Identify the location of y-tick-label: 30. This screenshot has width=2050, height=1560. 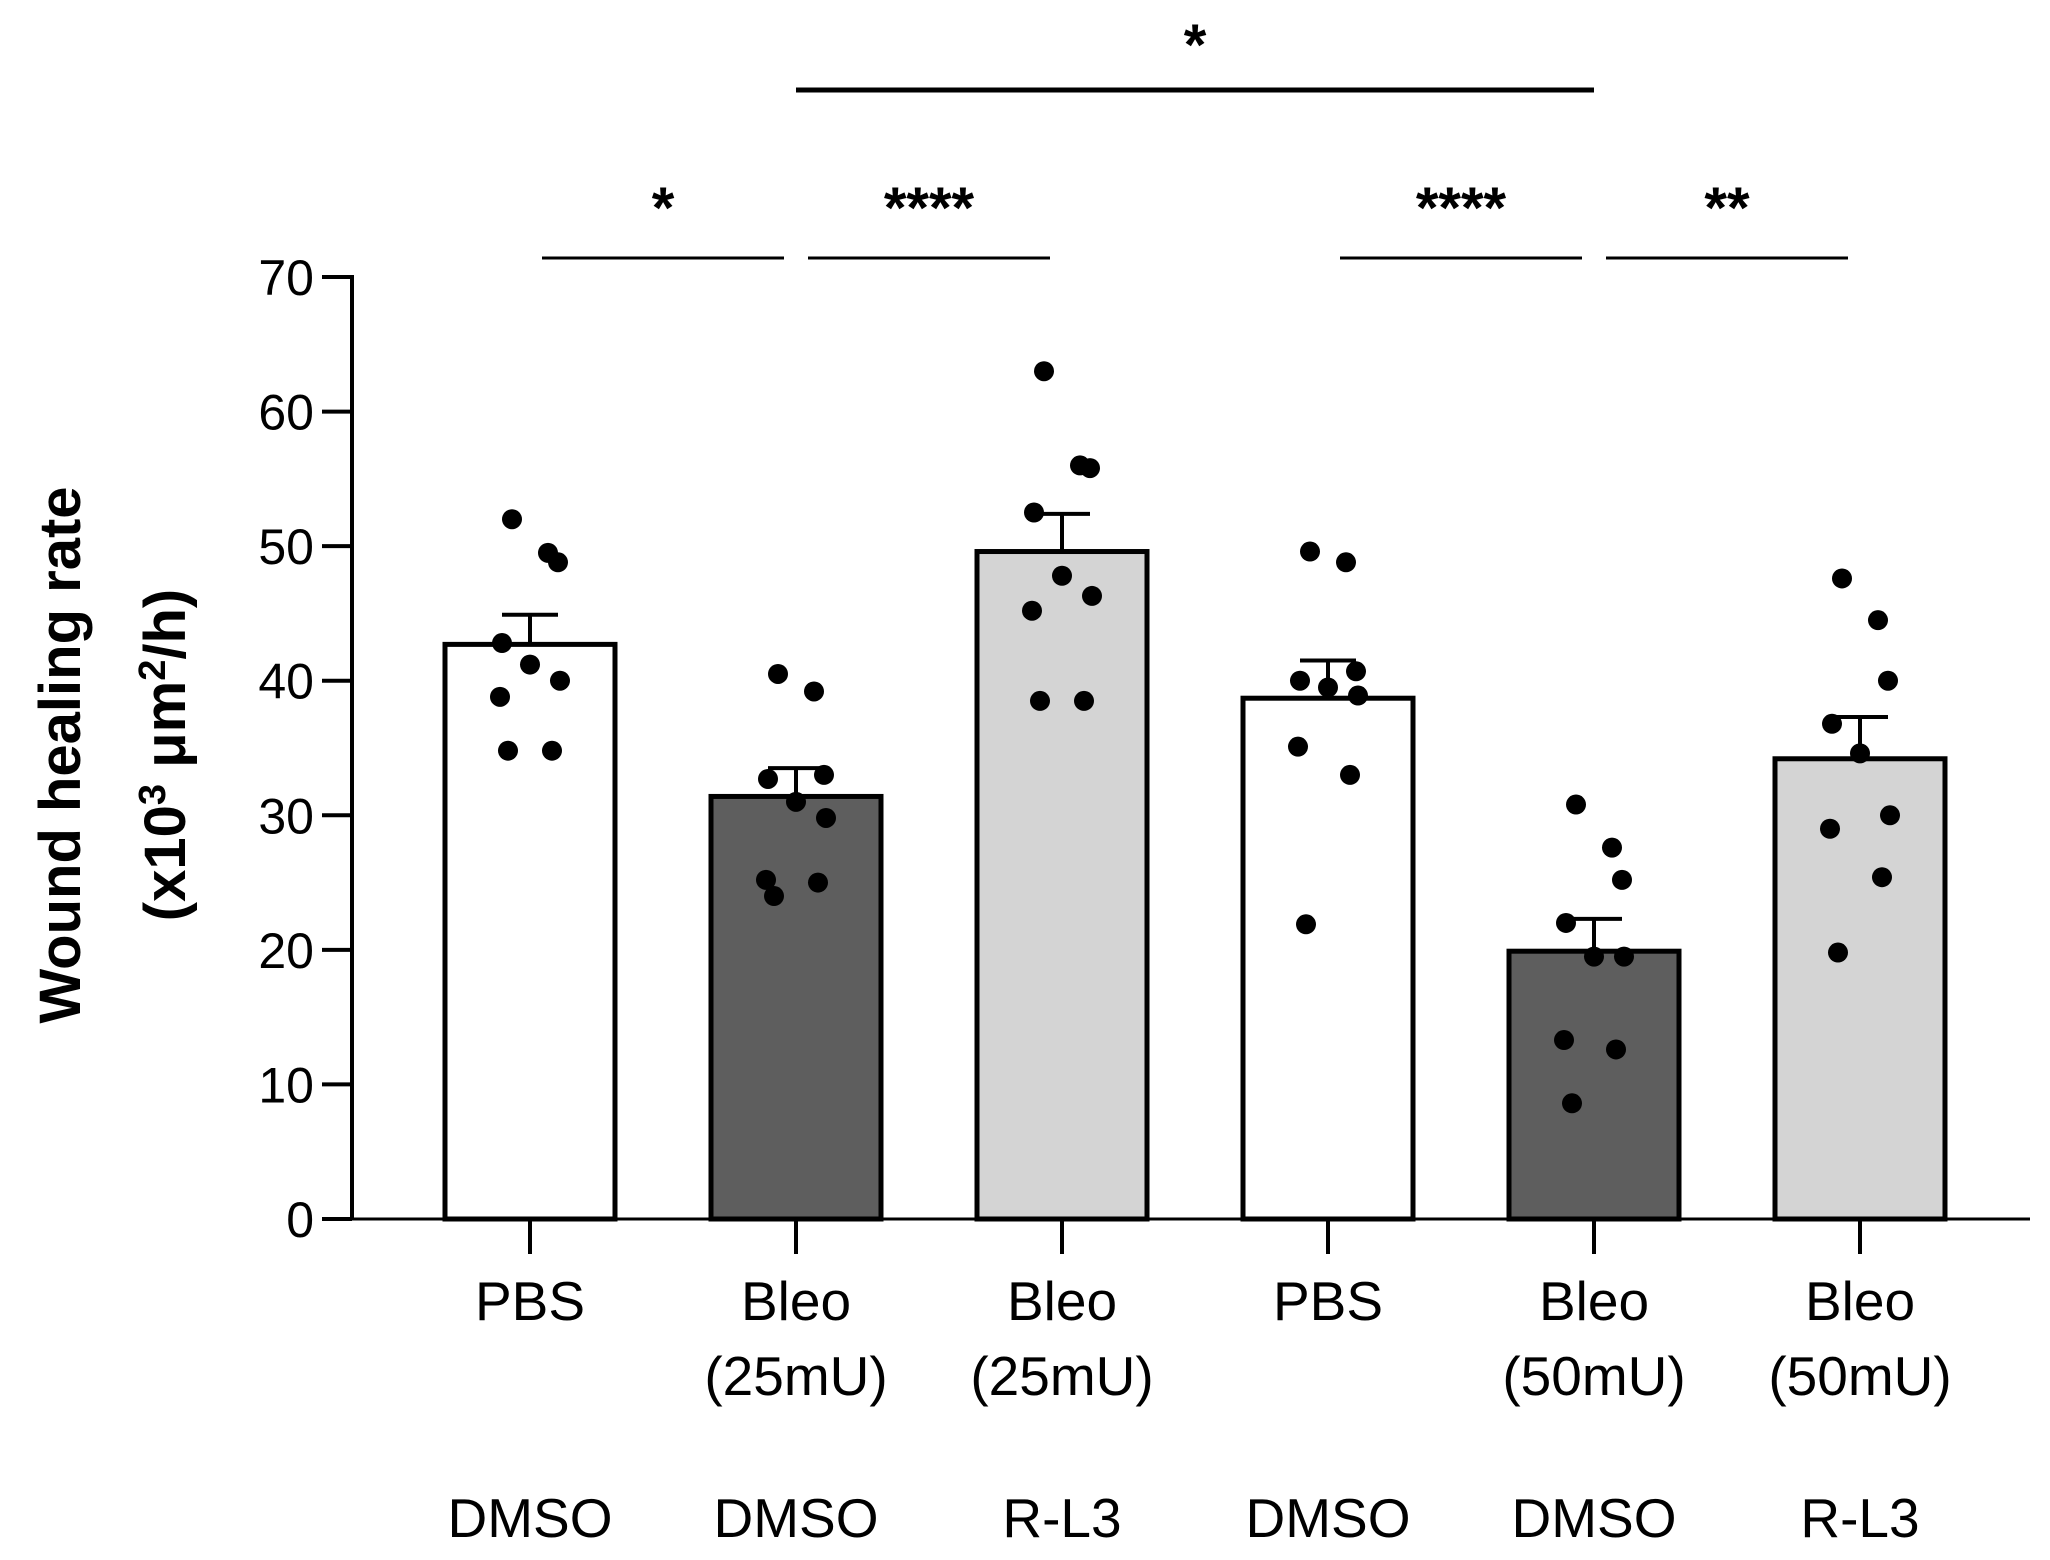
(286, 816).